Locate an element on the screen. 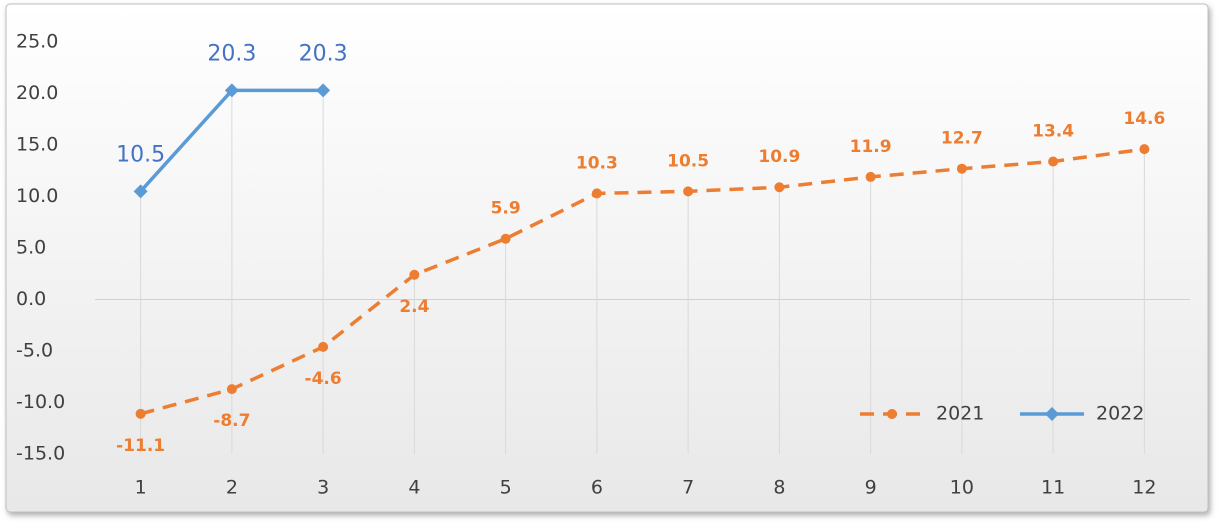 The width and height of the screenshot is (1219, 525). data-label: -4.6 is located at coordinates (323, 379).